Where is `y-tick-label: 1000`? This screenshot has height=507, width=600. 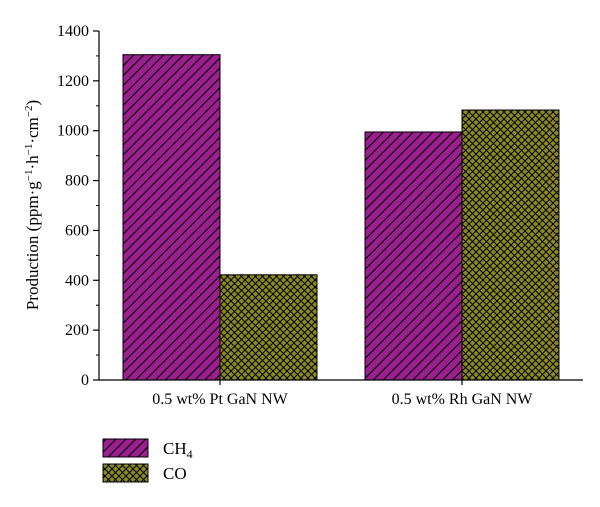 y-tick-label: 1000 is located at coordinates (73, 131).